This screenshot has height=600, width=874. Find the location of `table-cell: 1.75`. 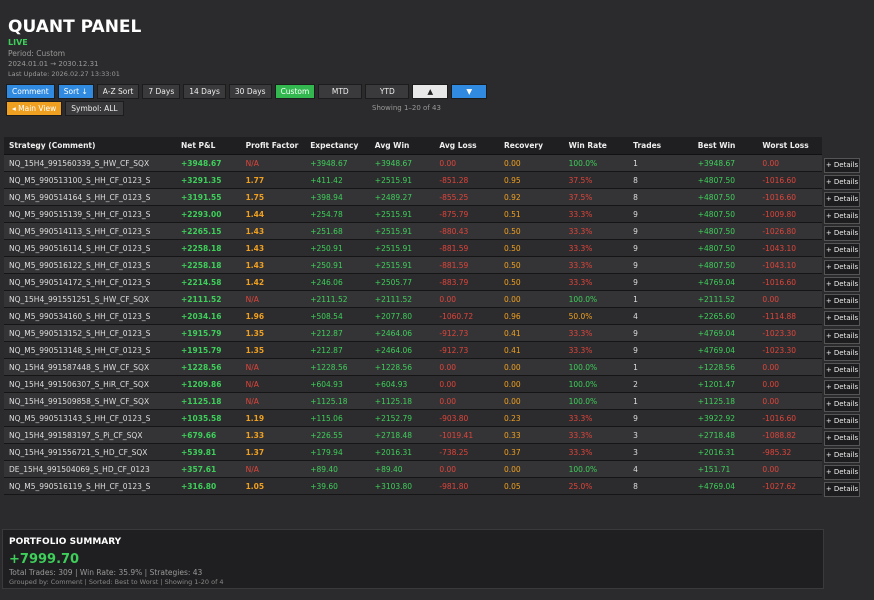

table-cell: 1.75 is located at coordinates (273, 197).